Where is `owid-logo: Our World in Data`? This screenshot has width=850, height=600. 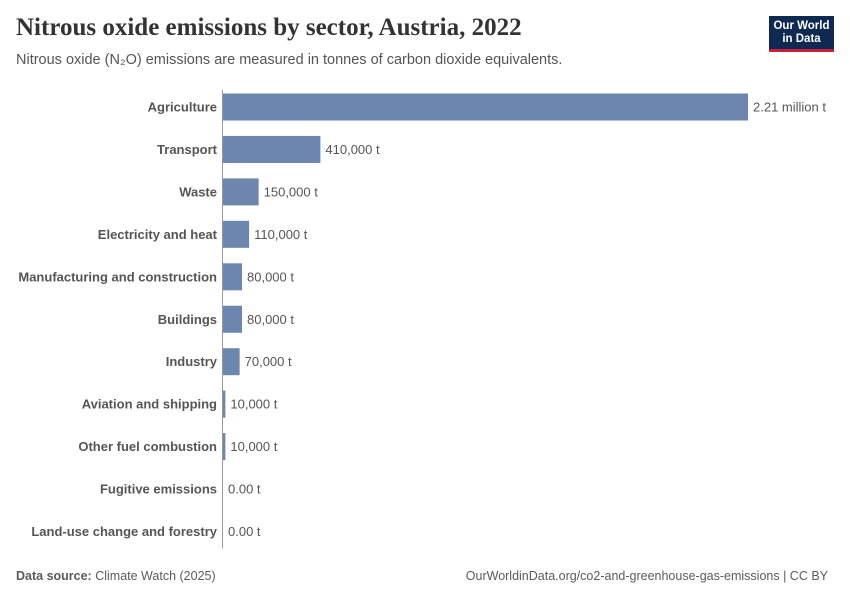
owid-logo: Our World in Data is located at coordinates (801, 34).